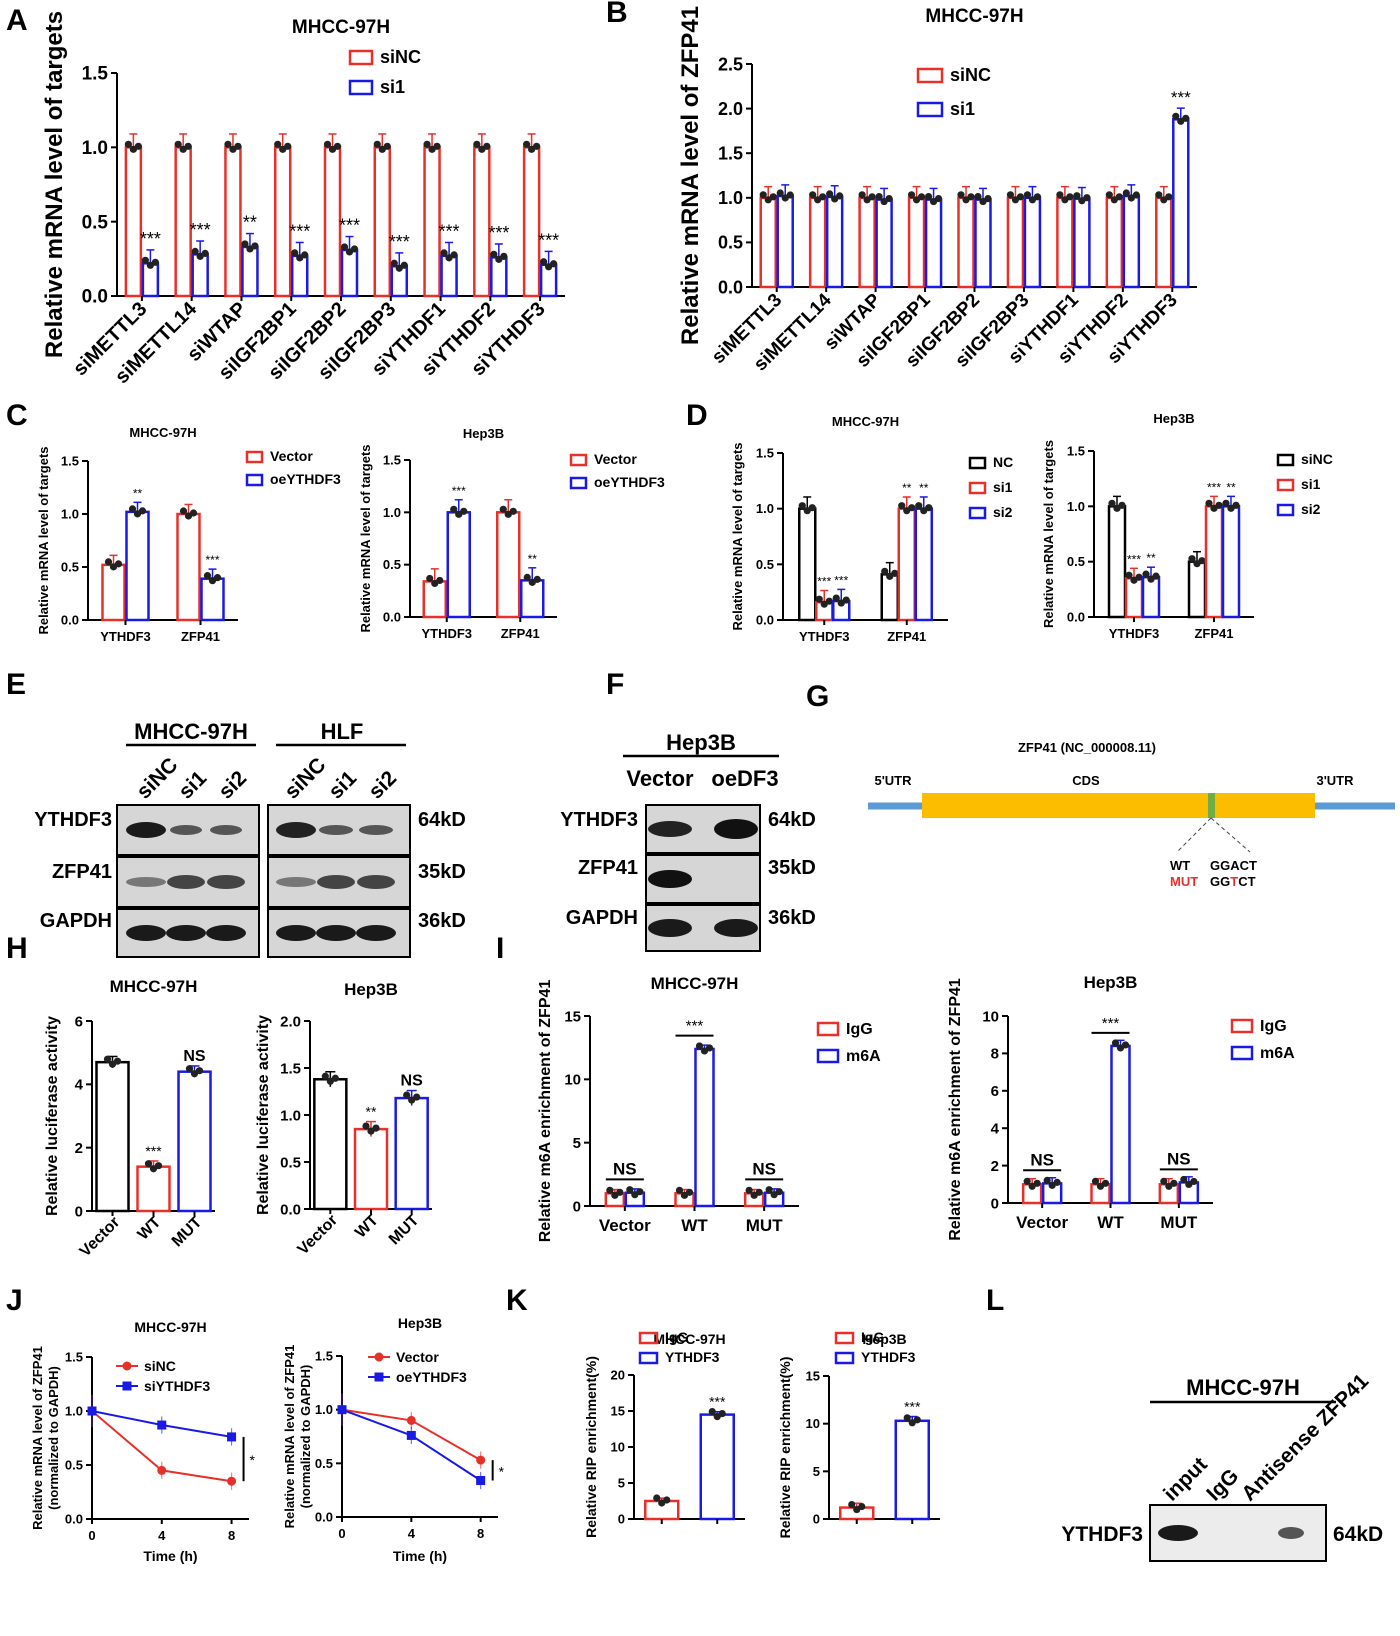 This screenshot has height=1636, width=1400. What do you see at coordinates (17, 948) in the screenshot?
I see `panel-letter: H` at bounding box center [17, 948].